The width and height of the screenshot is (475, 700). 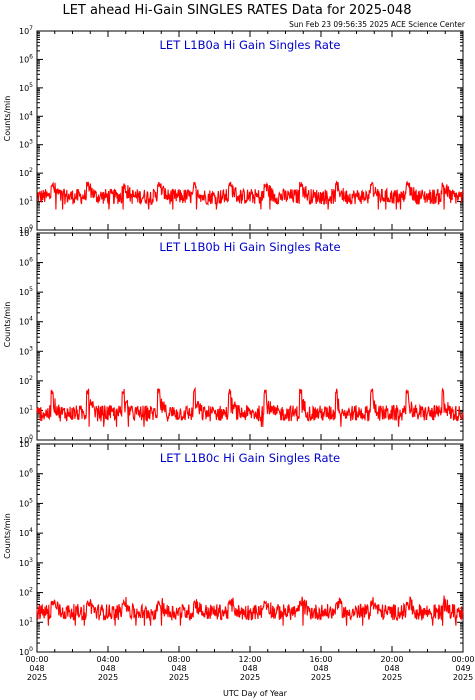 What do you see at coordinates (249, 247) in the screenshot?
I see `panel-title: LET L1B0b Hi Gain Singles Rate` at bounding box center [249, 247].